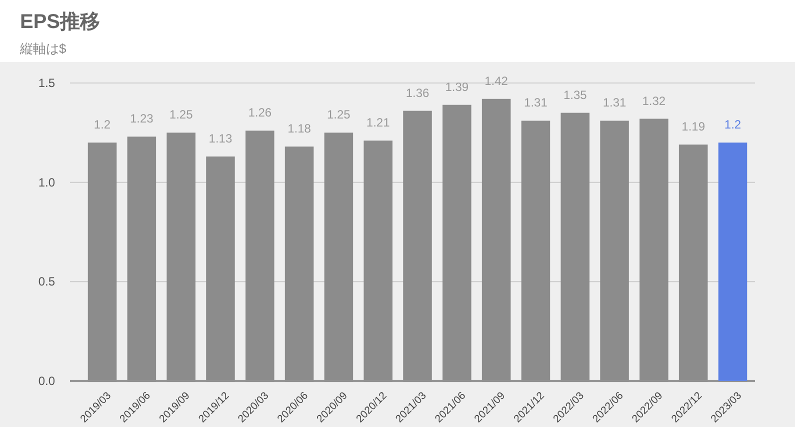 The height and width of the screenshot is (427, 795). I want to click on data-label: 1.23, so click(142, 119).